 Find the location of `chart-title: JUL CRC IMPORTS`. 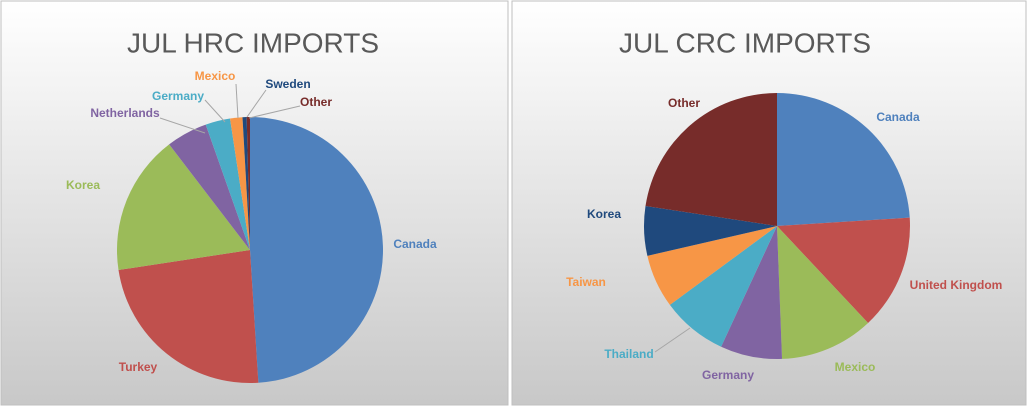

chart-title: JUL CRC IMPORTS is located at coordinates (745, 42).